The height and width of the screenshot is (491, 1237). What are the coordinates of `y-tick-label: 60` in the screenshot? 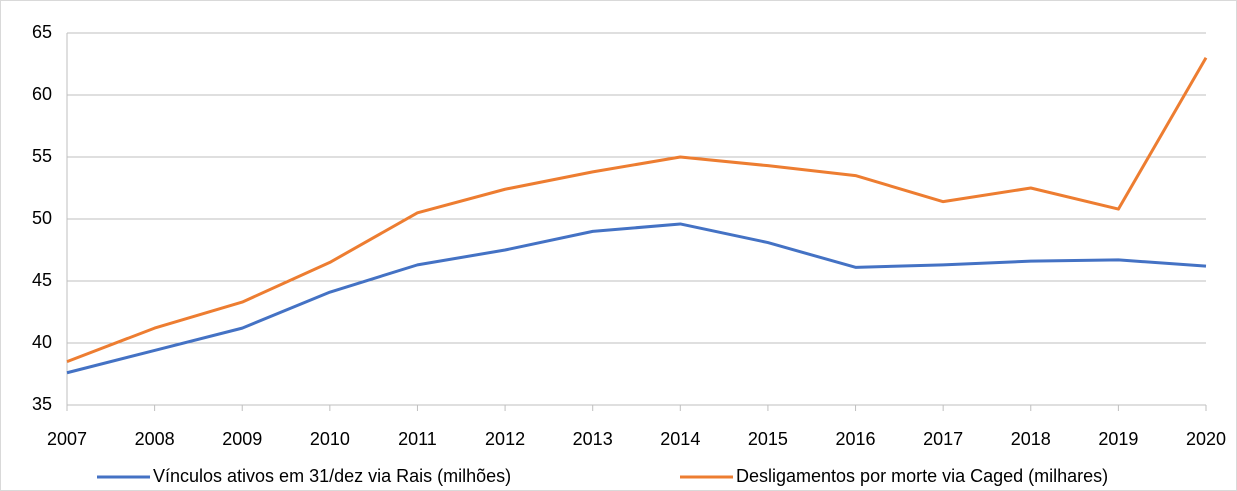 It's located at (42, 94).